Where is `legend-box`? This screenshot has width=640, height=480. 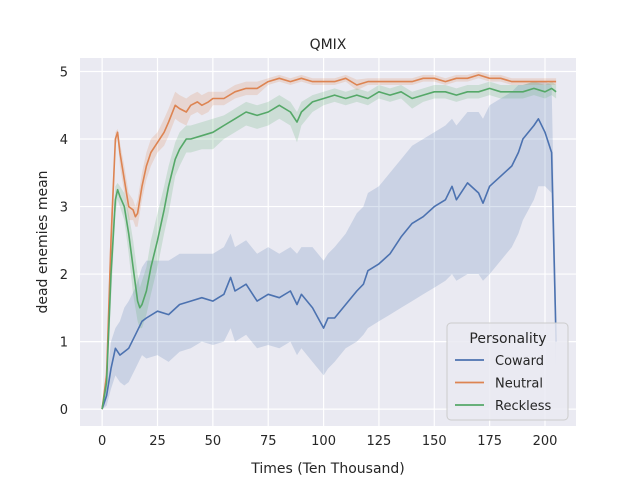 legend-box is located at coordinates (507, 371).